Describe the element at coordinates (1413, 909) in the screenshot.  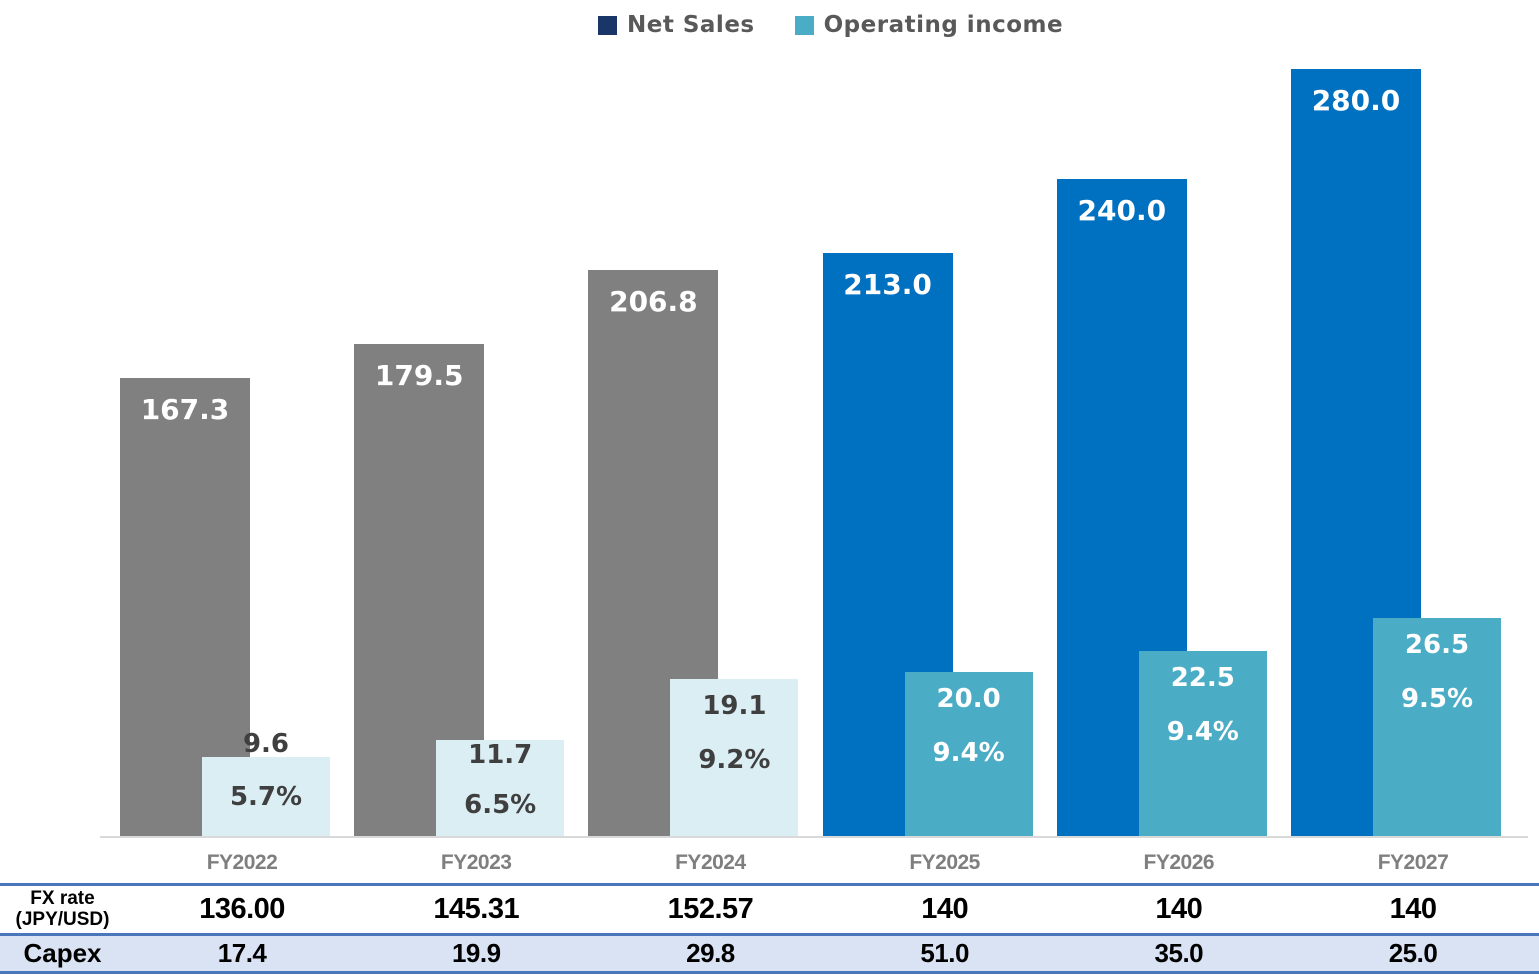
I see `fx-rate-cell-fy2027: 140` at that location.